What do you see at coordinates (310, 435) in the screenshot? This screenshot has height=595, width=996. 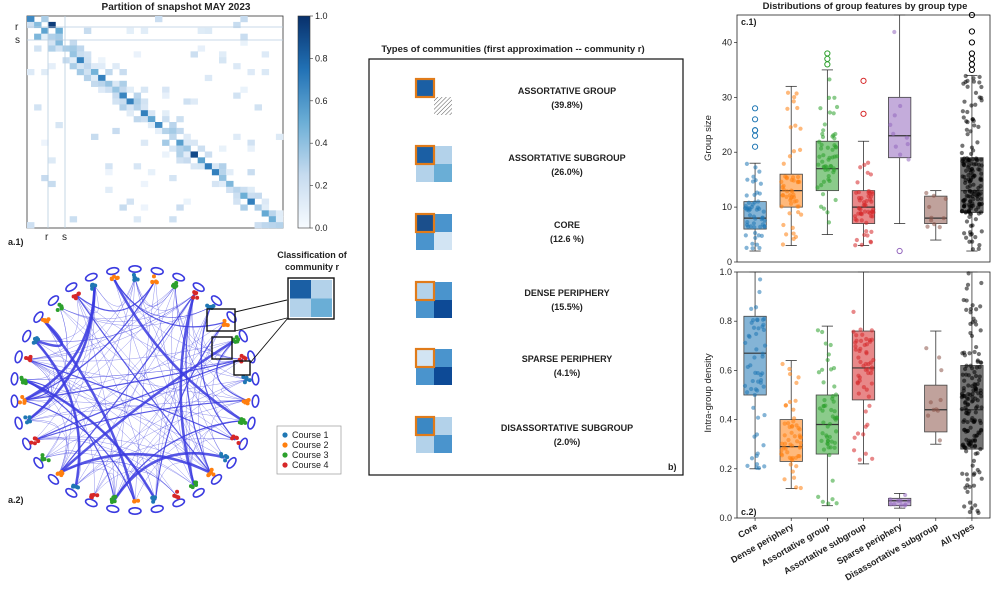 I see `legend-label: Course 1` at bounding box center [310, 435].